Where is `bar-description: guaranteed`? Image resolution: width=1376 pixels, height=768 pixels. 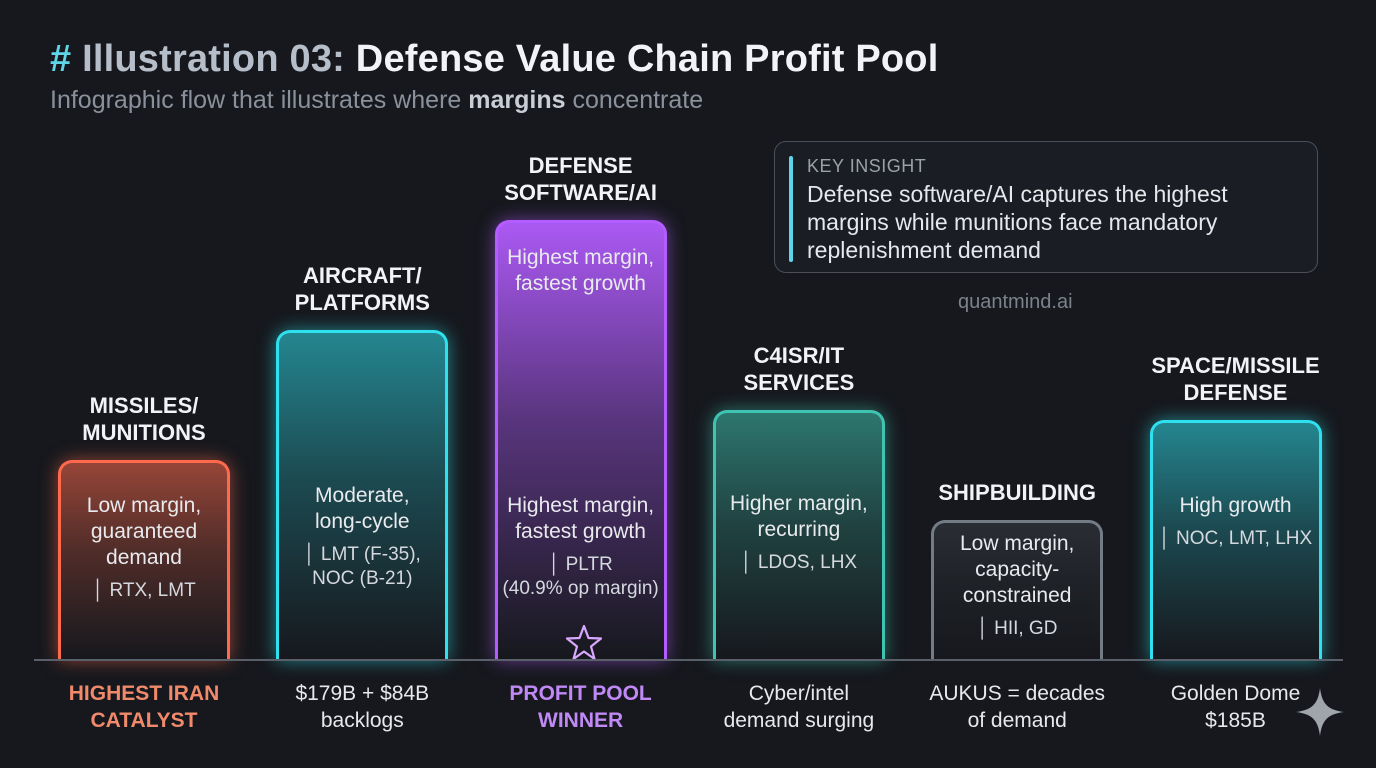 bar-description: guaranteed is located at coordinates (144, 531).